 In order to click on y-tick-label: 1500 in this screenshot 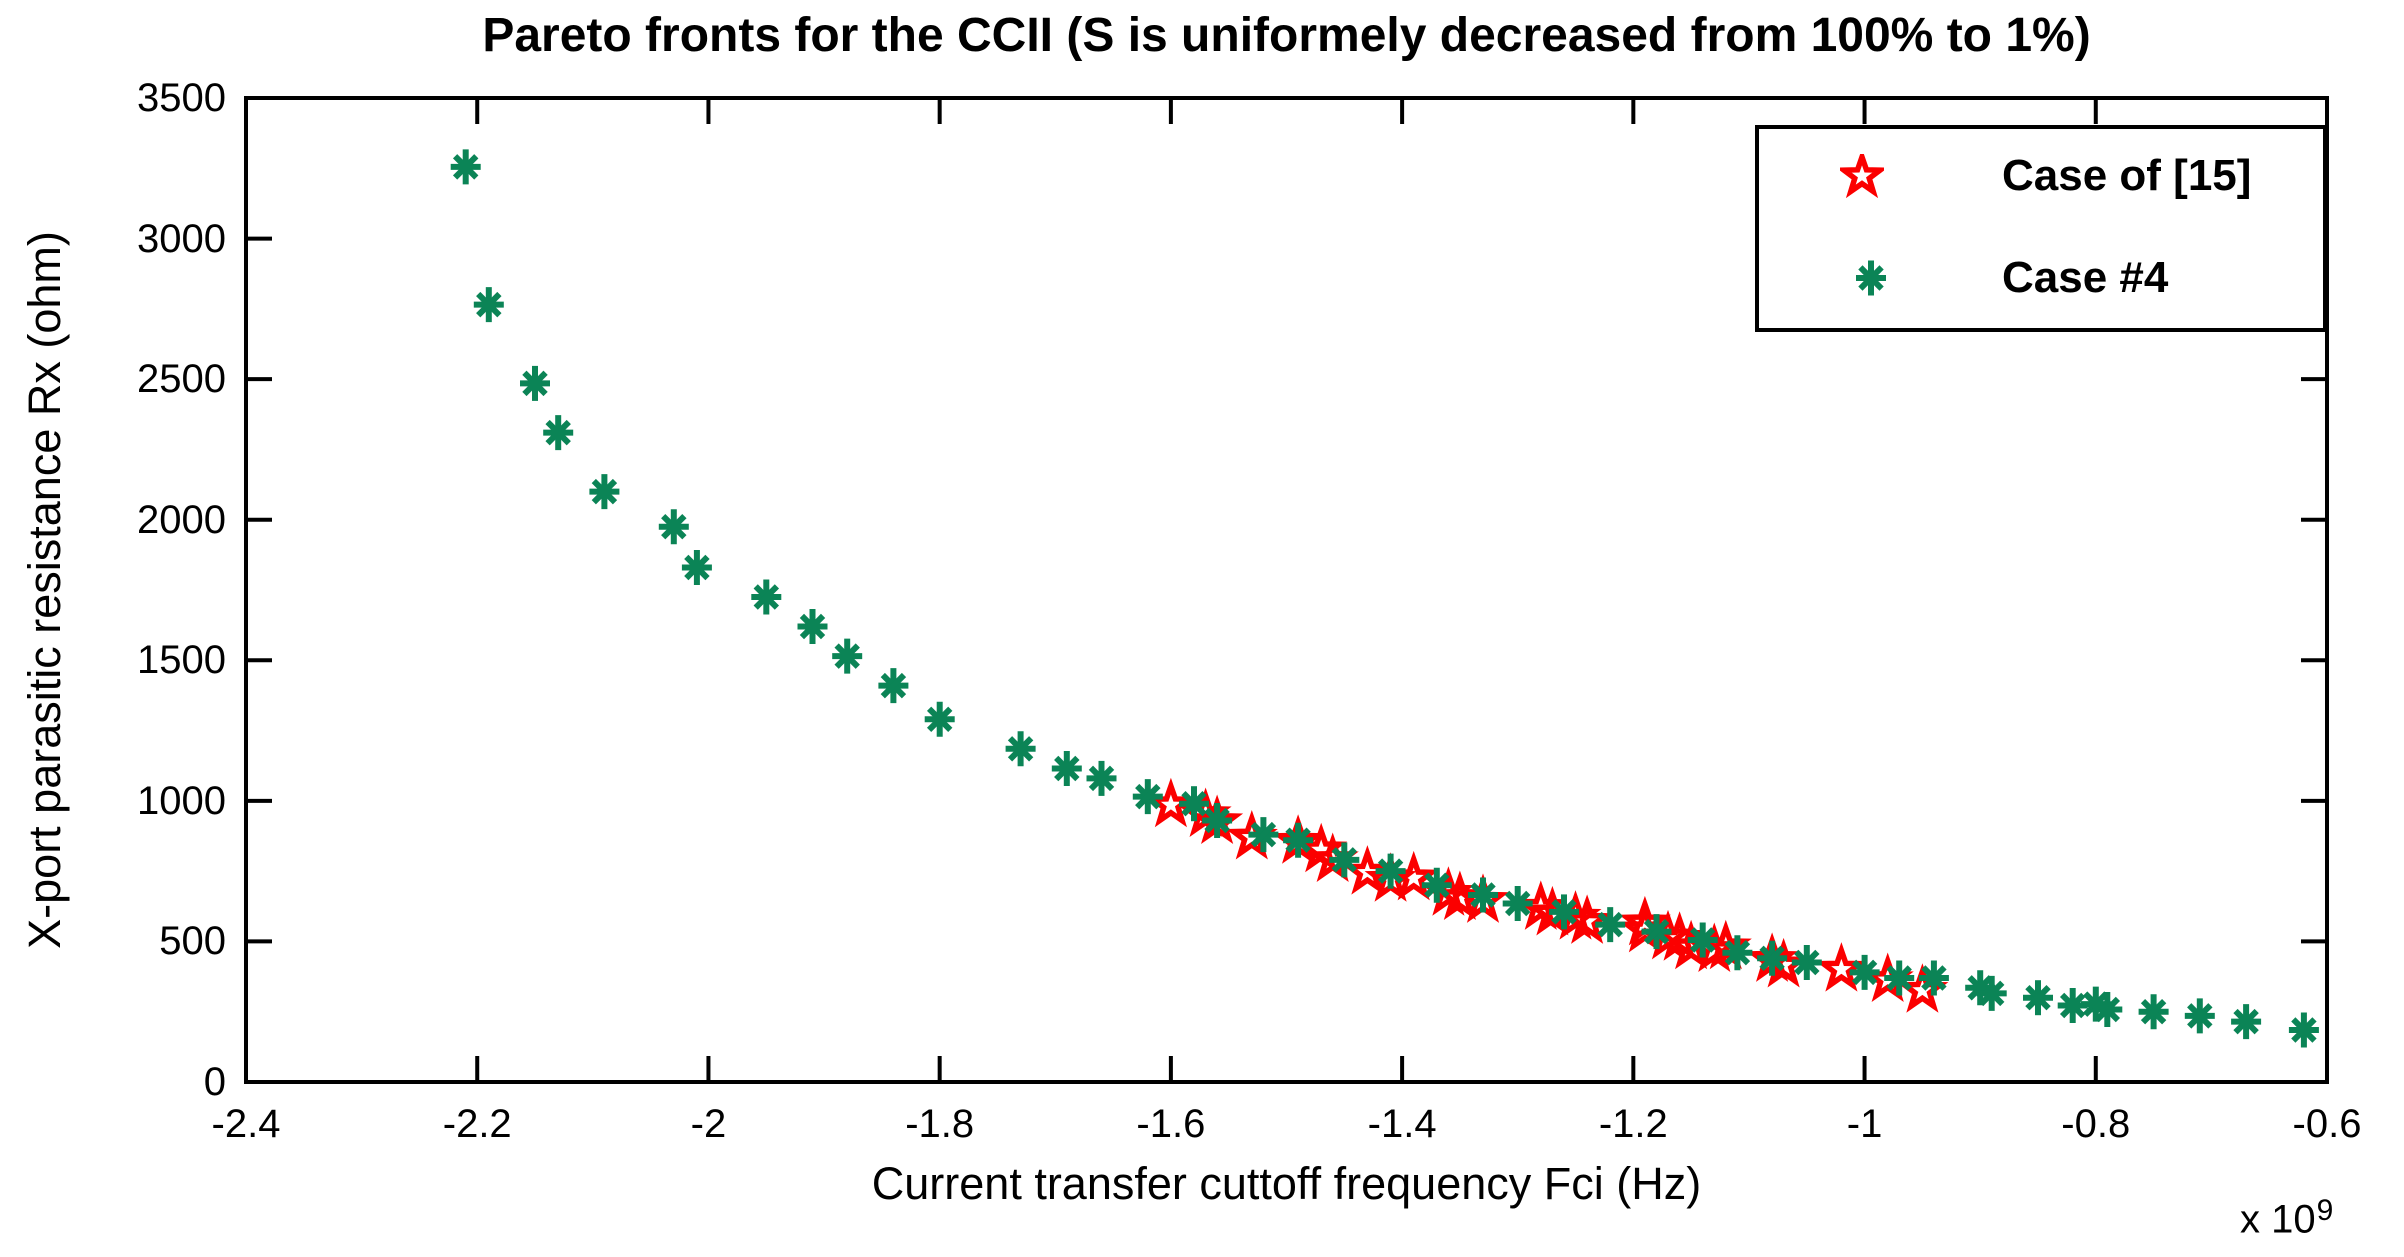, I will do `click(181, 660)`.